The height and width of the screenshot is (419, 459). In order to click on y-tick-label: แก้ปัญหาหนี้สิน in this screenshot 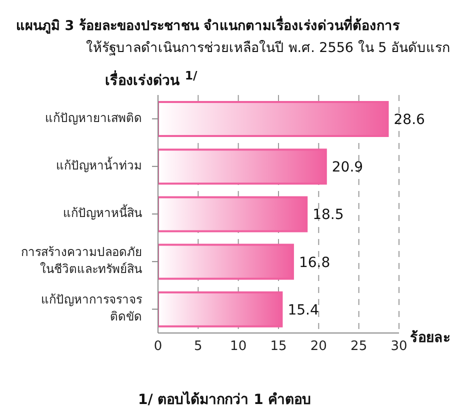, I will do `click(102, 212)`.